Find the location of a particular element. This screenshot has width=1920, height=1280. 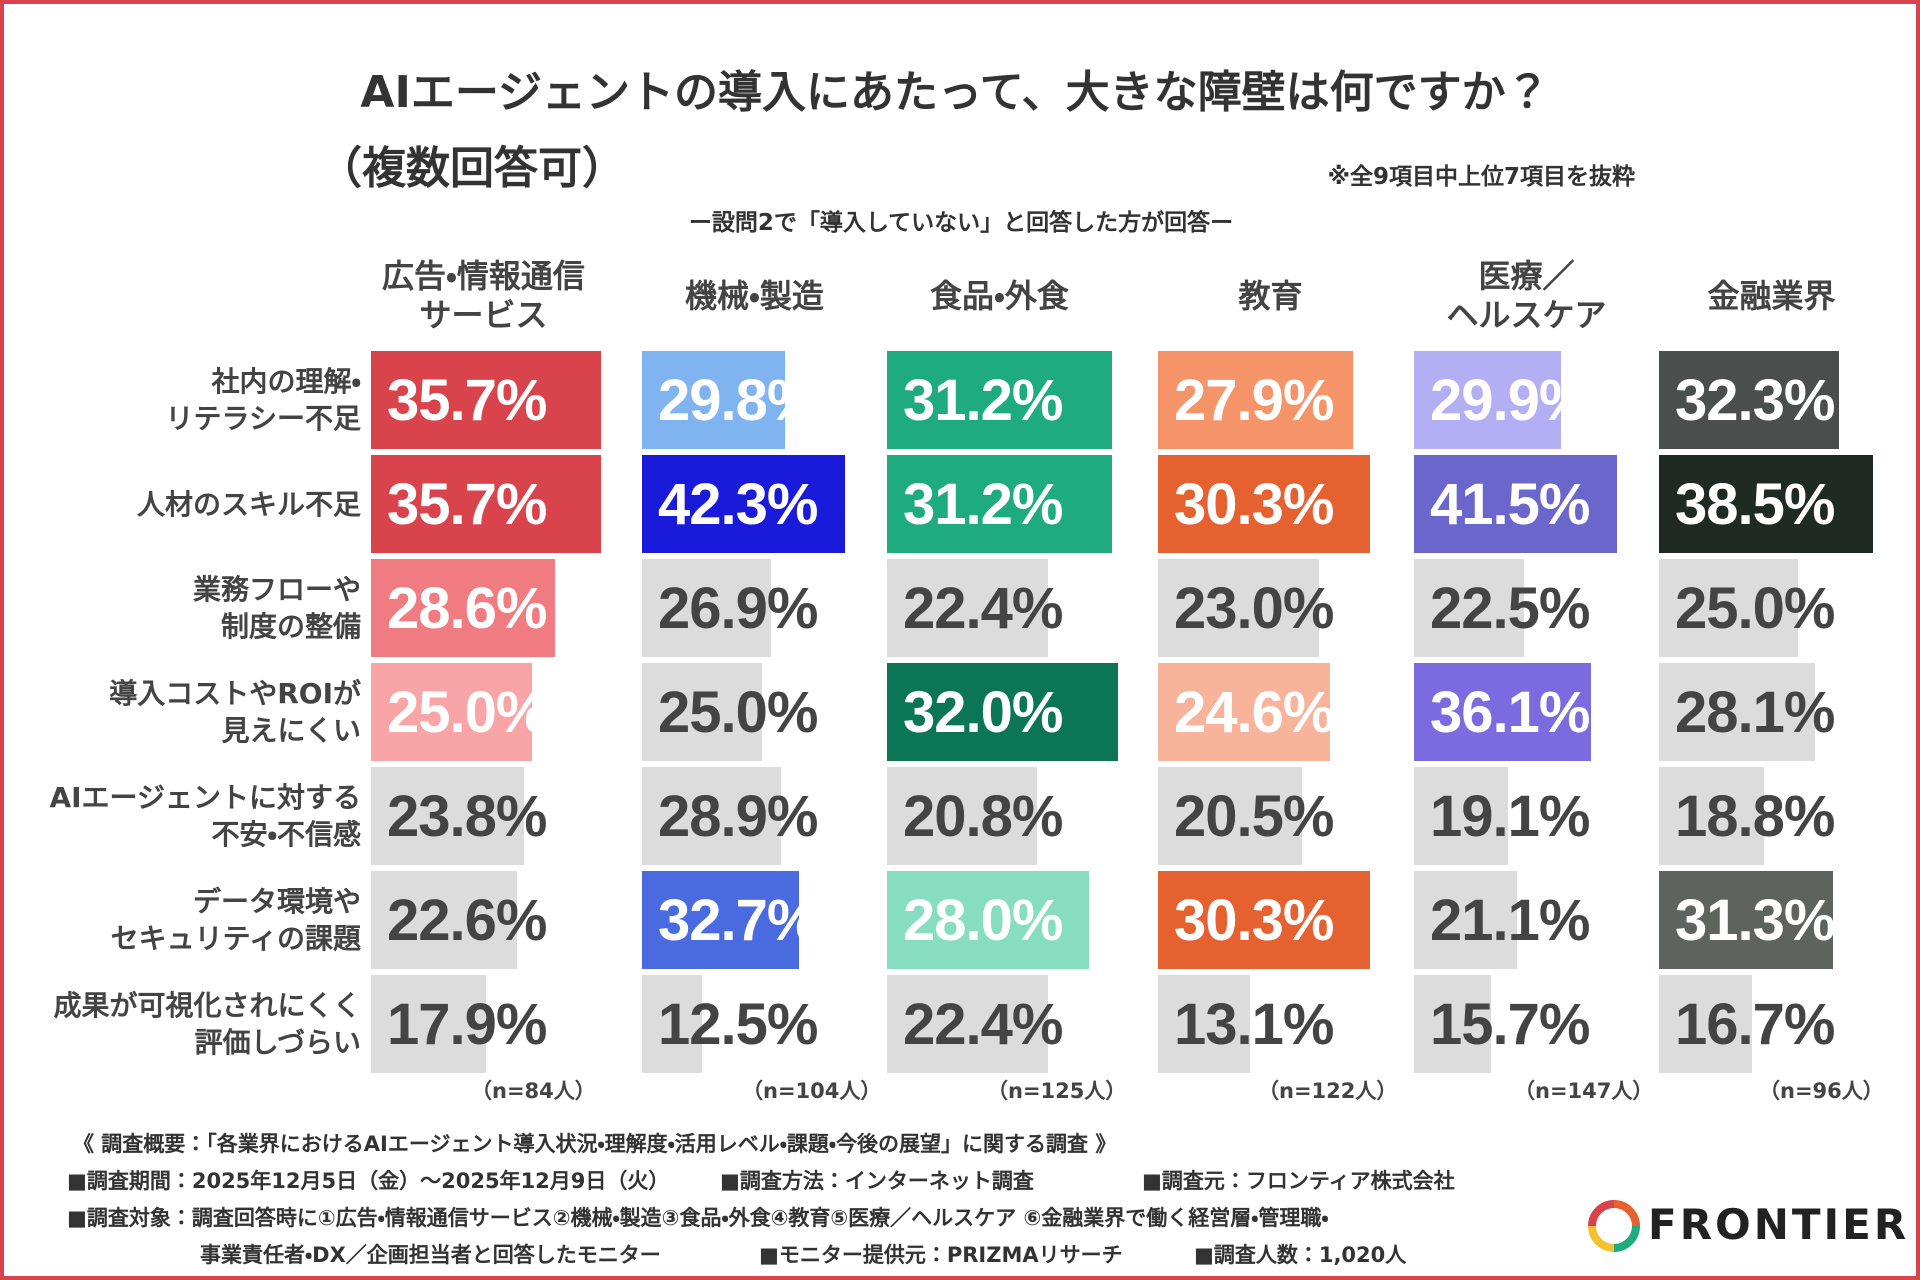

value-label: 38.5% is located at coordinates (1755, 504).